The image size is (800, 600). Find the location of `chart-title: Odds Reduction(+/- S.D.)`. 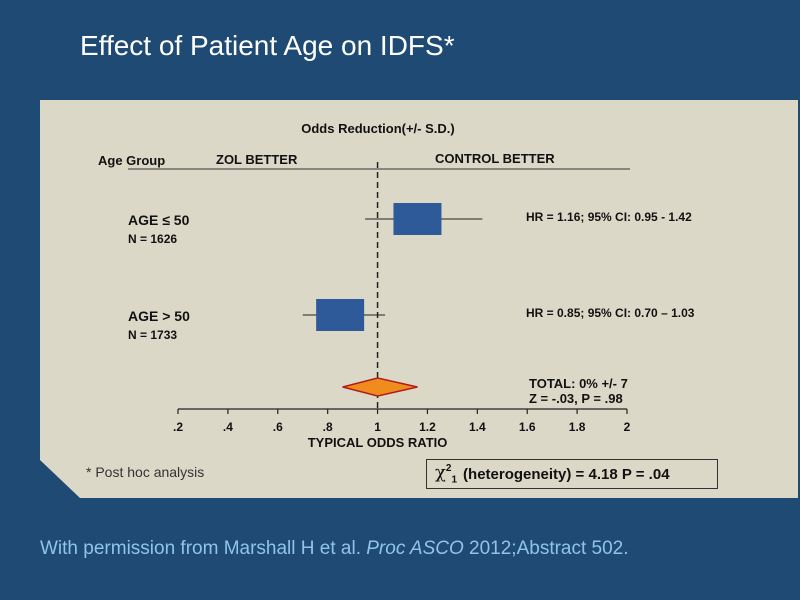

chart-title: Odds Reduction(+/- S.D.) is located at coordinates (377, 128).